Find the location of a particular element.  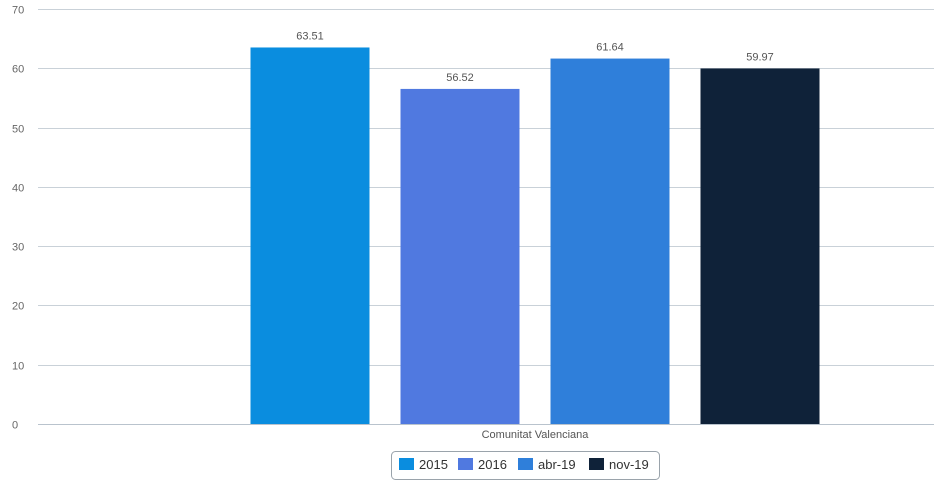

legend-item-2015: 2015 is located at coordinates (423, 464).